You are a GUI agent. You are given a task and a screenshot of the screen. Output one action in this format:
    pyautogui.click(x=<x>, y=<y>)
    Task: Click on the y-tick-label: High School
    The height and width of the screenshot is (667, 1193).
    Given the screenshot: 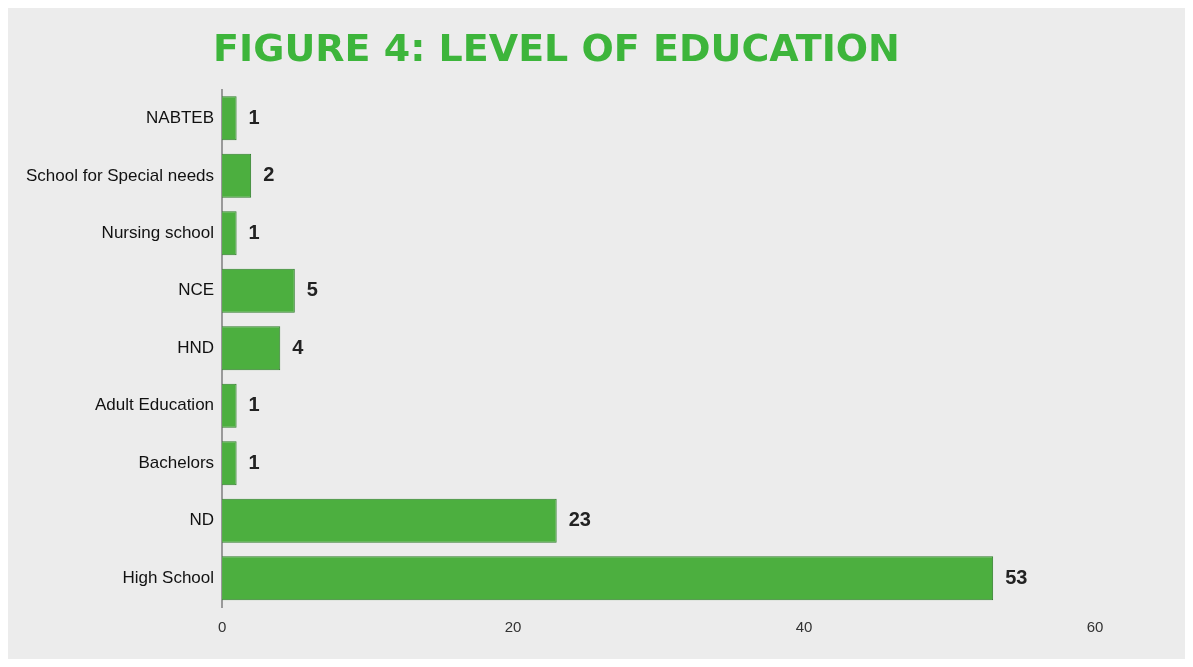 What is the action you would take?
    pyautogui.click(x=168, y=577)
    